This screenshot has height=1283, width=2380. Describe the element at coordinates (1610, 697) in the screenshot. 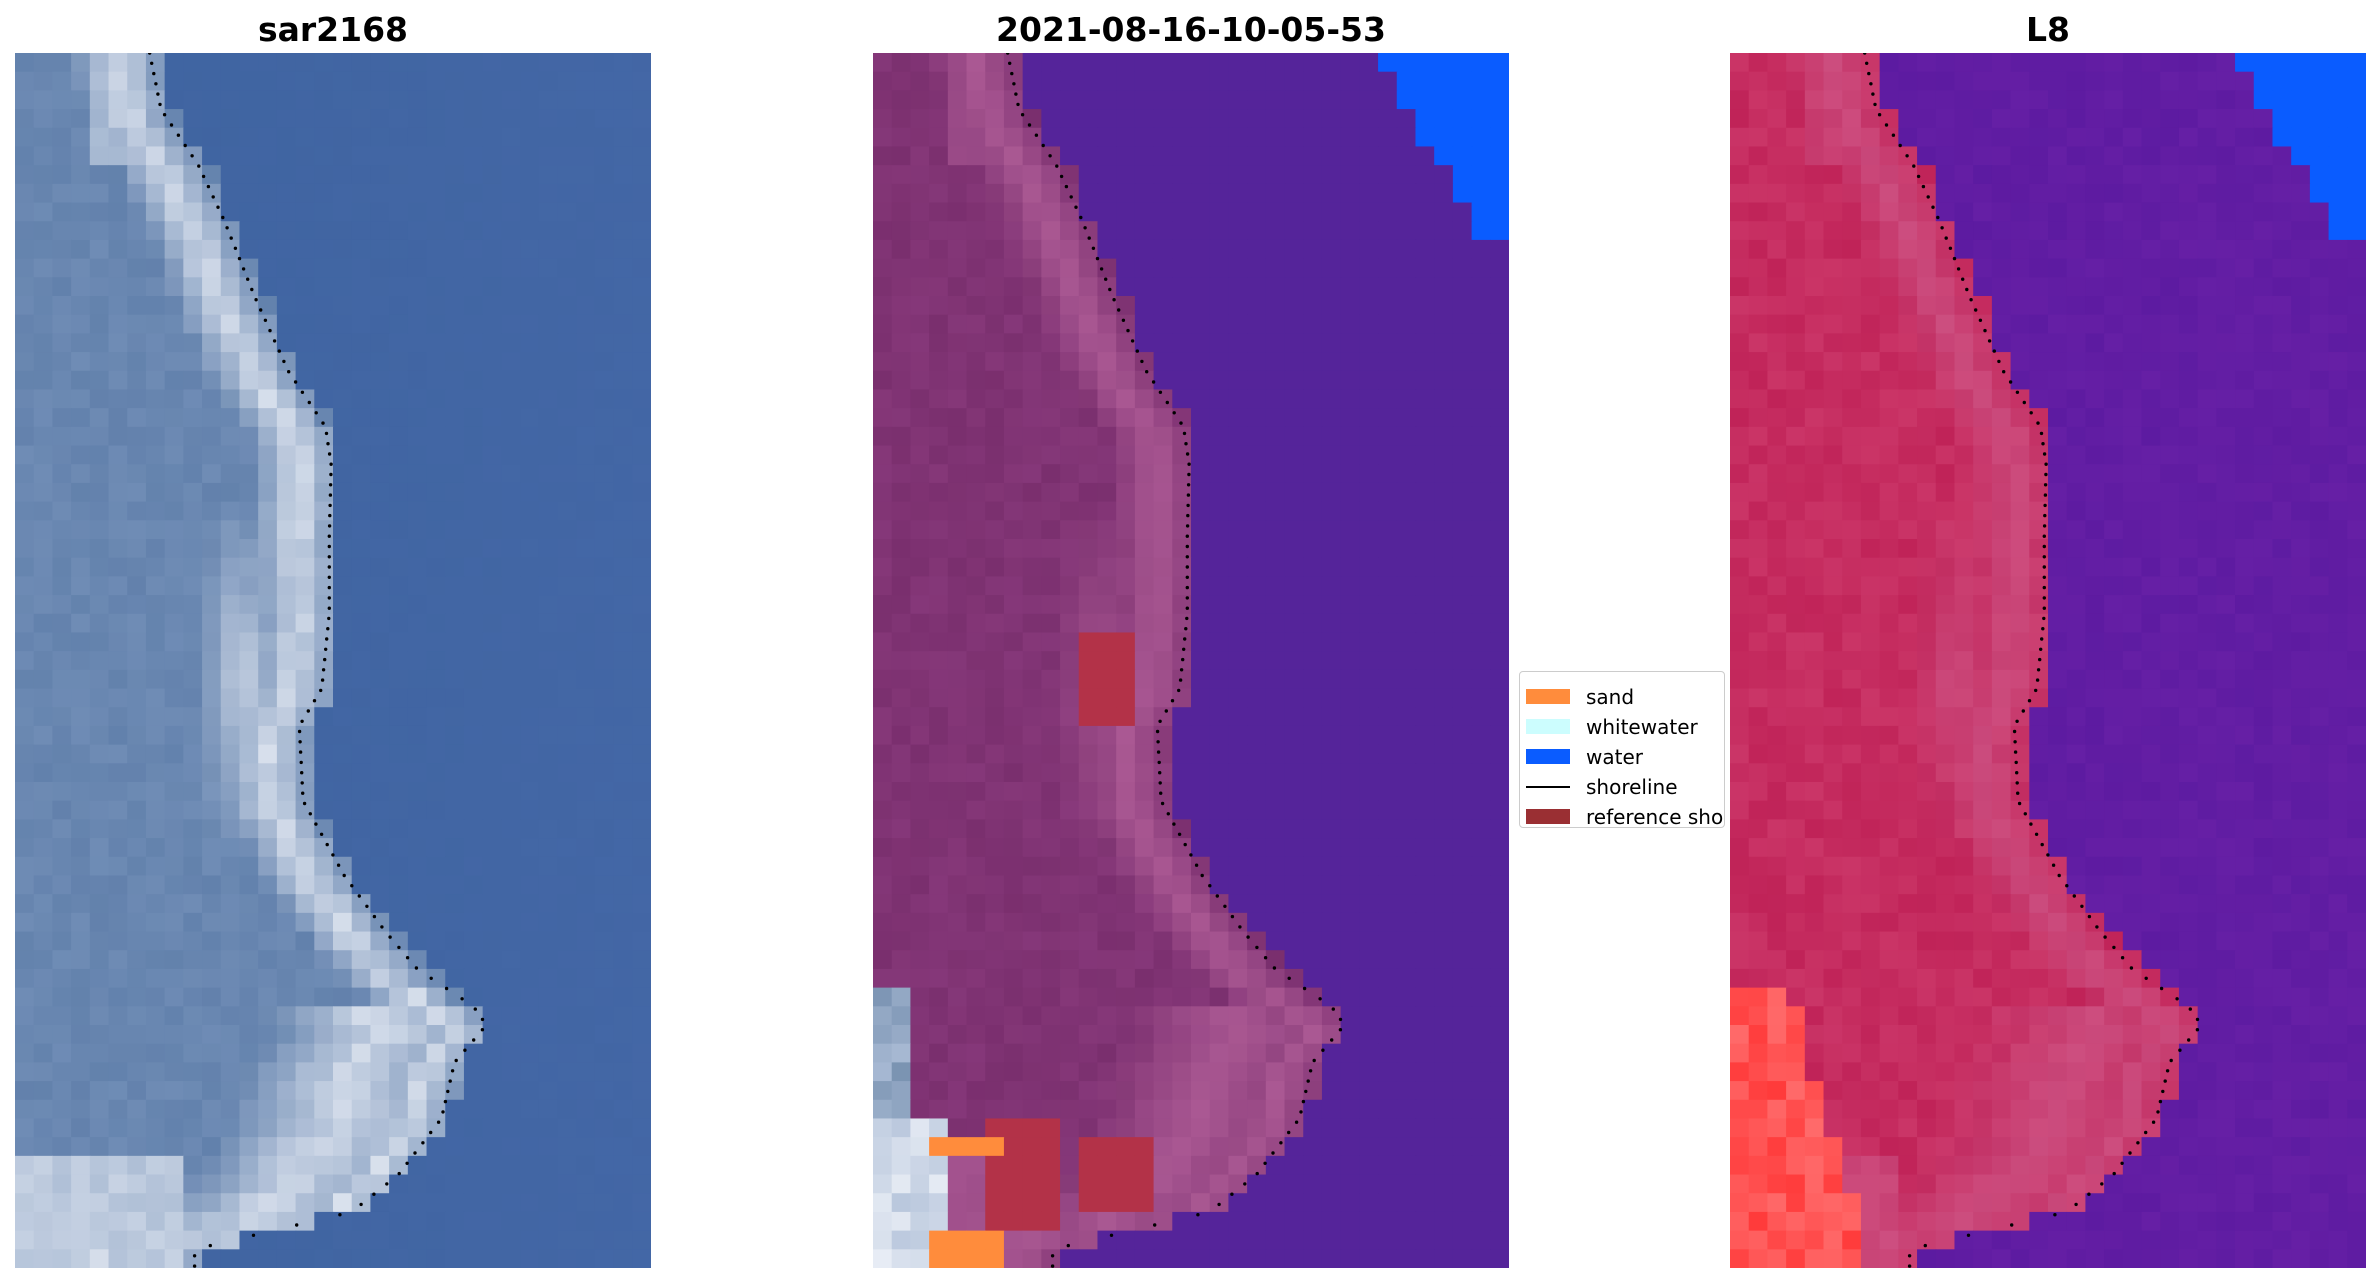

I see `legend-label-sand: sand` at that location.